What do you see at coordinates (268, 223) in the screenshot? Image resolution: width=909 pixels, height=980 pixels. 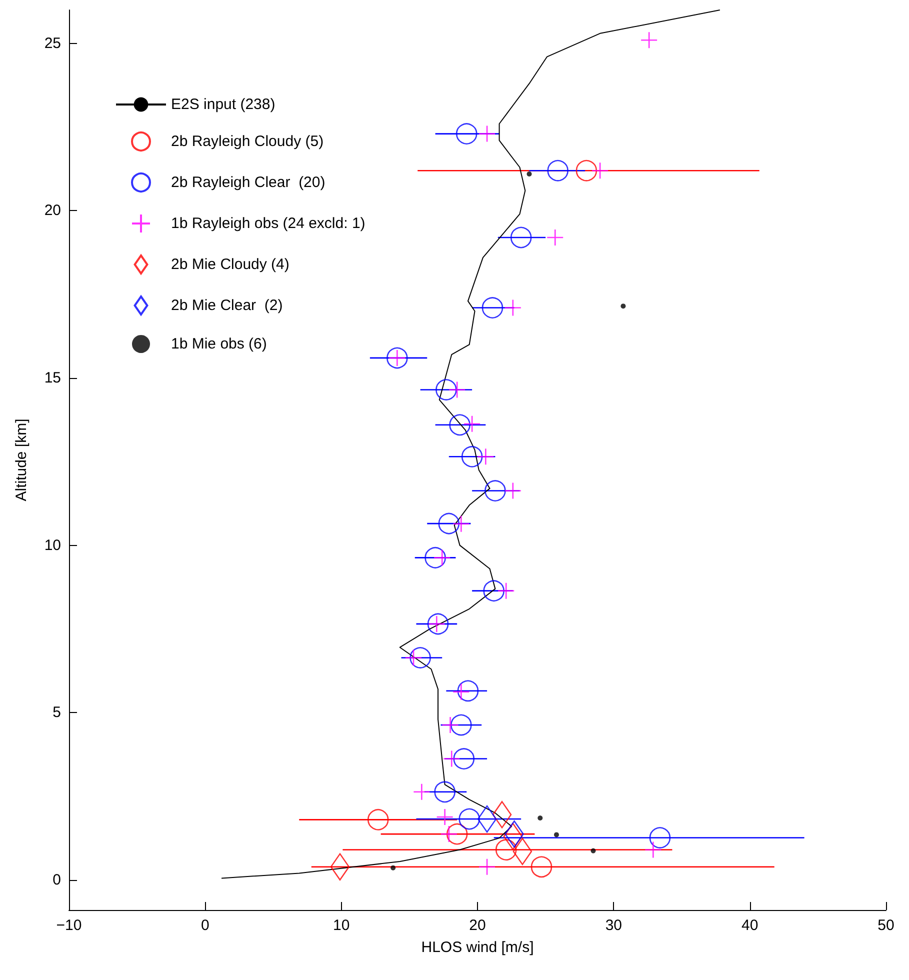 I see `legend-label: 1b Rayleigh obs (24 excld: 1)` at bounding box center [268, 223].